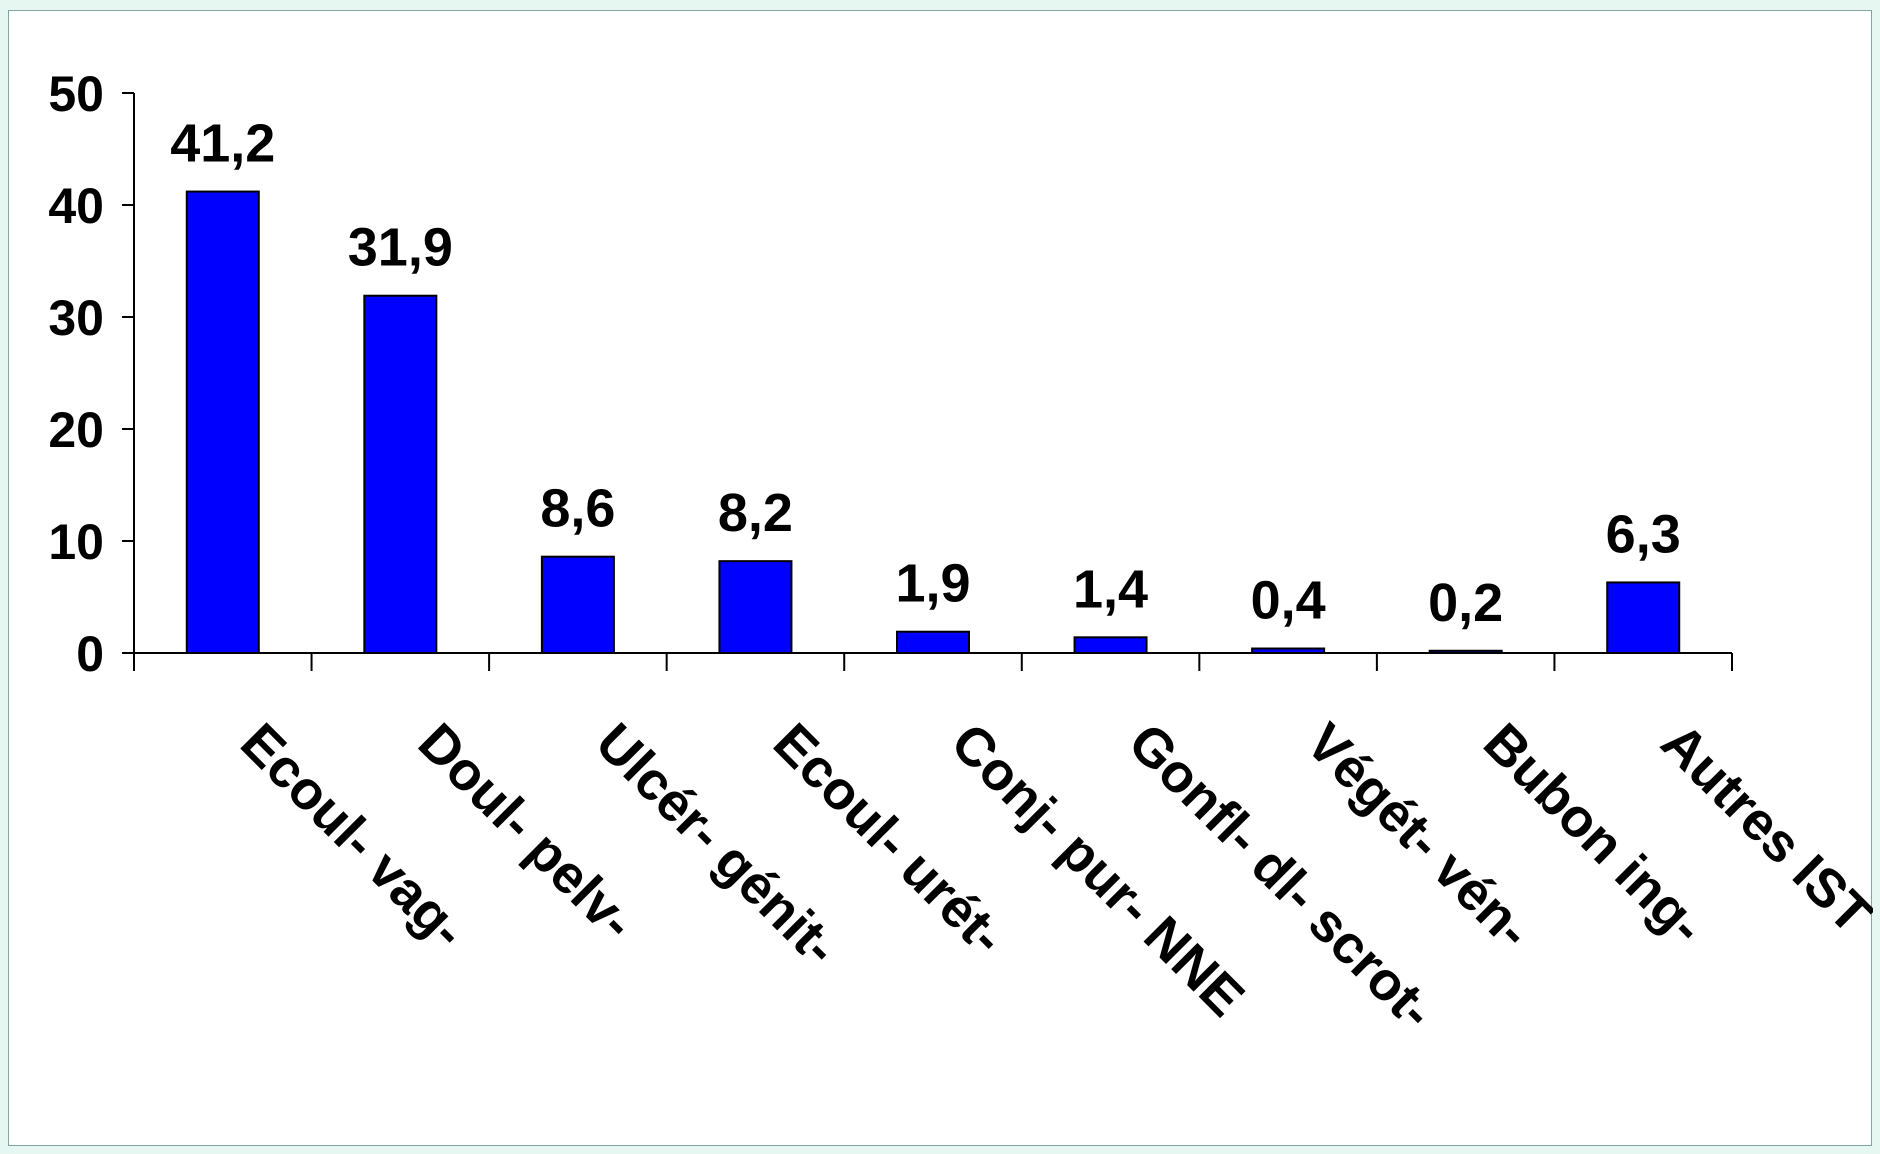 The image size is (1880, 1154). I want to click on data-label: 0,2, so click(1465, 603).